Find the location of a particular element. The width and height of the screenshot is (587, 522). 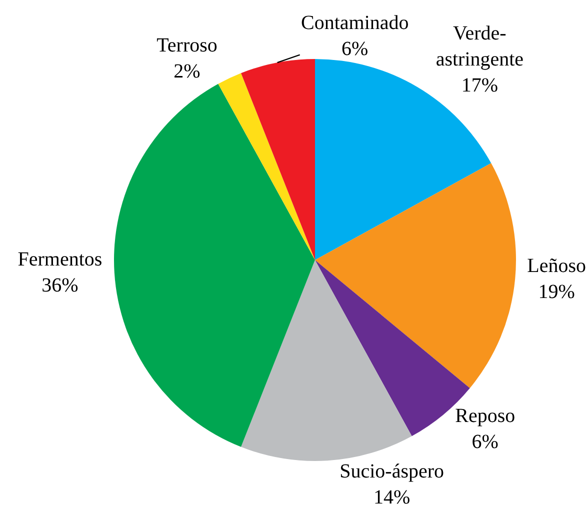

slice-label: Fermentos is located at coordinates (60, 259).